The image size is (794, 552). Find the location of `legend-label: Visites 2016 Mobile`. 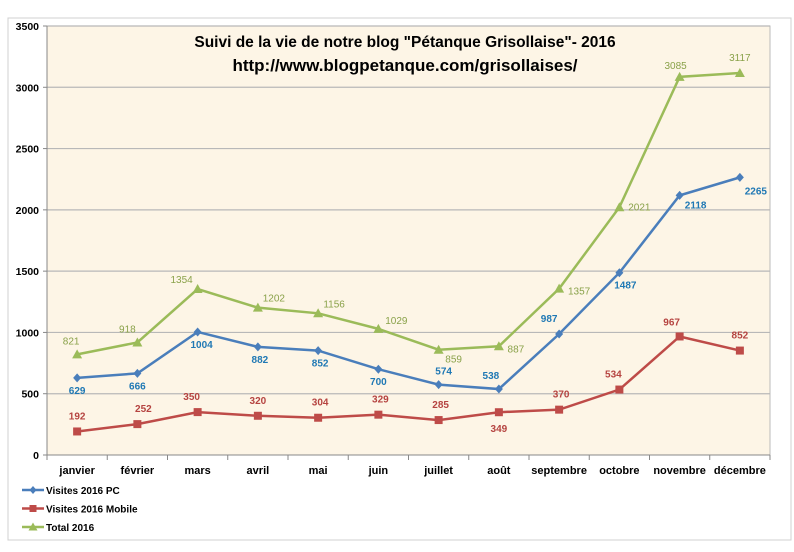

legend-label: Visites 2016 Mobile is located at coordinates (92, 510).